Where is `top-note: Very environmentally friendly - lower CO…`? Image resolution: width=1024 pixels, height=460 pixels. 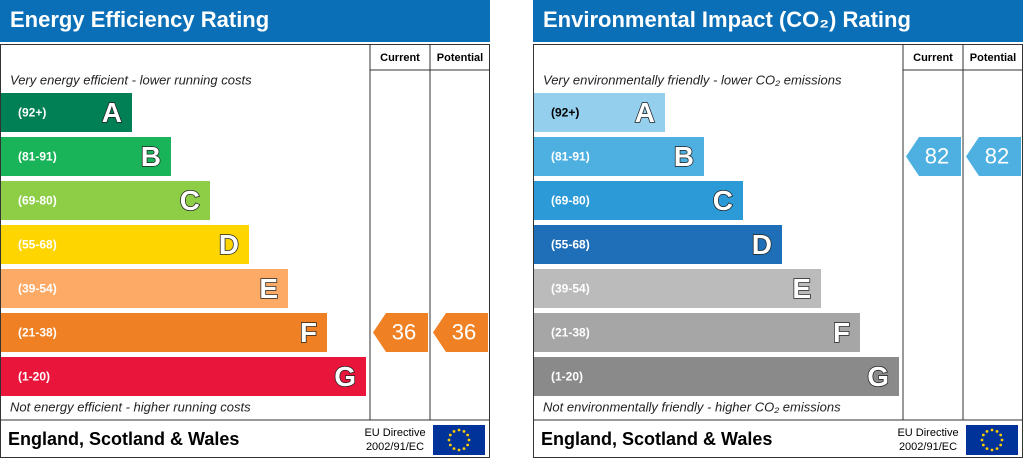 top-note: Very environmentally friendly - lower CO… is located at coordinates (692, 79).